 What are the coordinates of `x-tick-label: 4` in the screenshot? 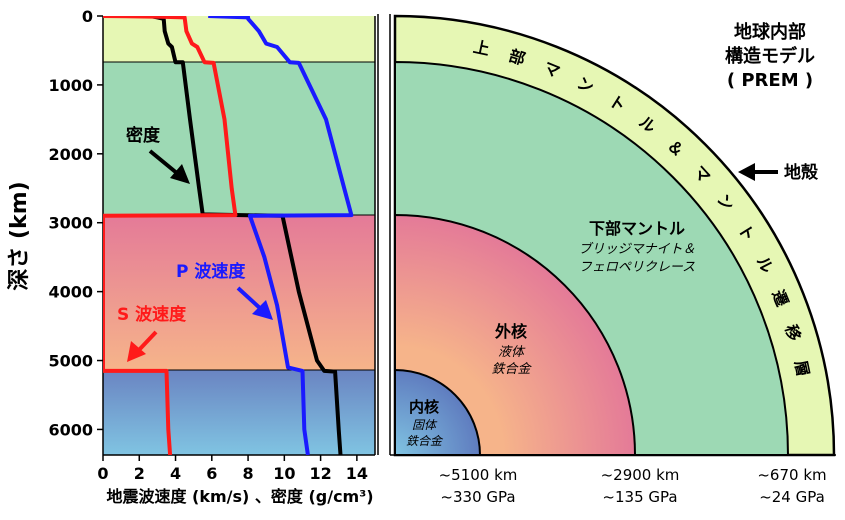 It's located at (175, 473).